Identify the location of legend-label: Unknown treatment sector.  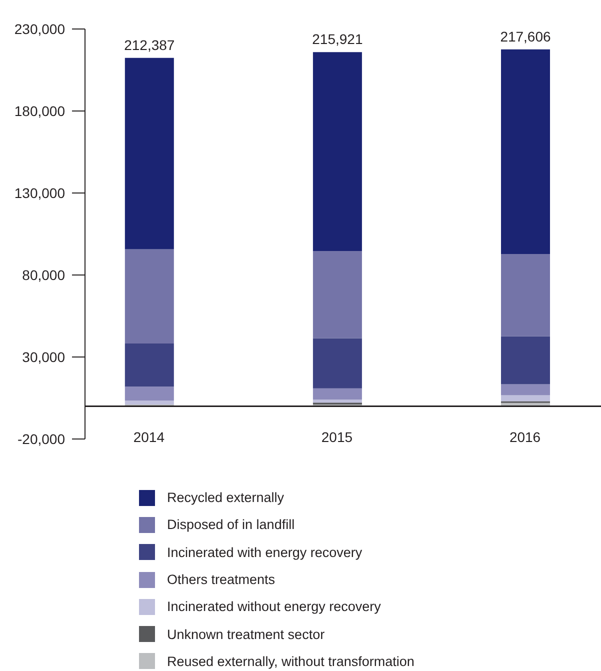
(246, 634).